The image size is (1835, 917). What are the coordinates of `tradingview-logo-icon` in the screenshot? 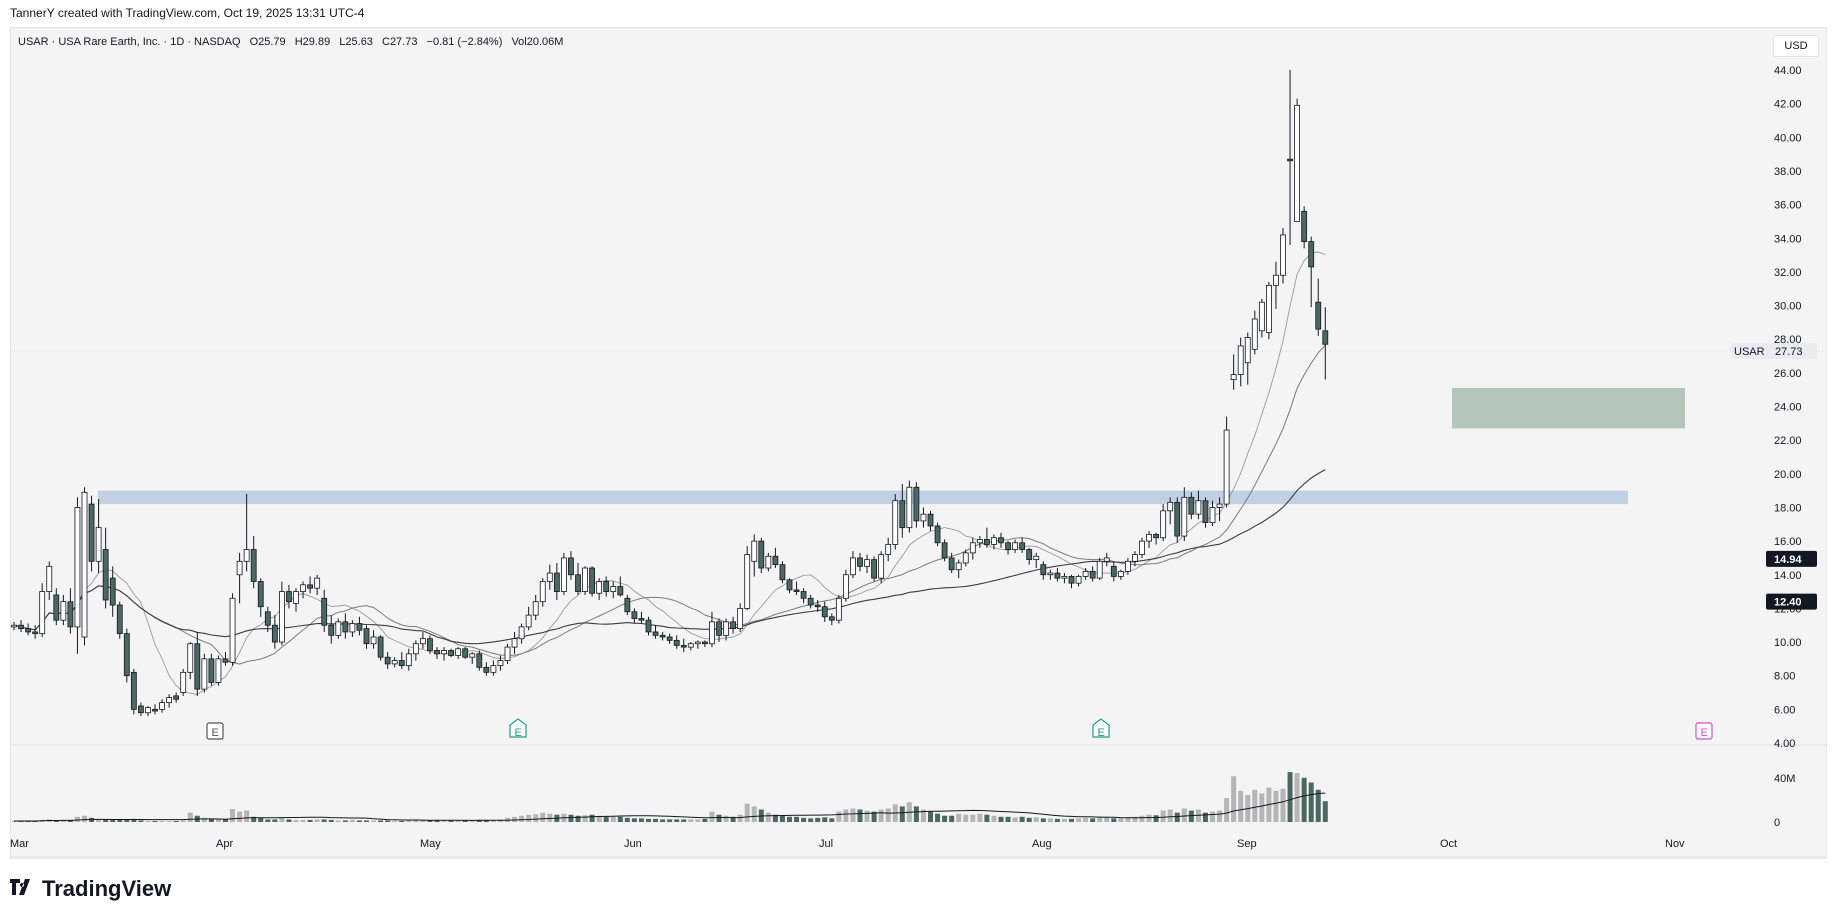 It's located at (23, 889).